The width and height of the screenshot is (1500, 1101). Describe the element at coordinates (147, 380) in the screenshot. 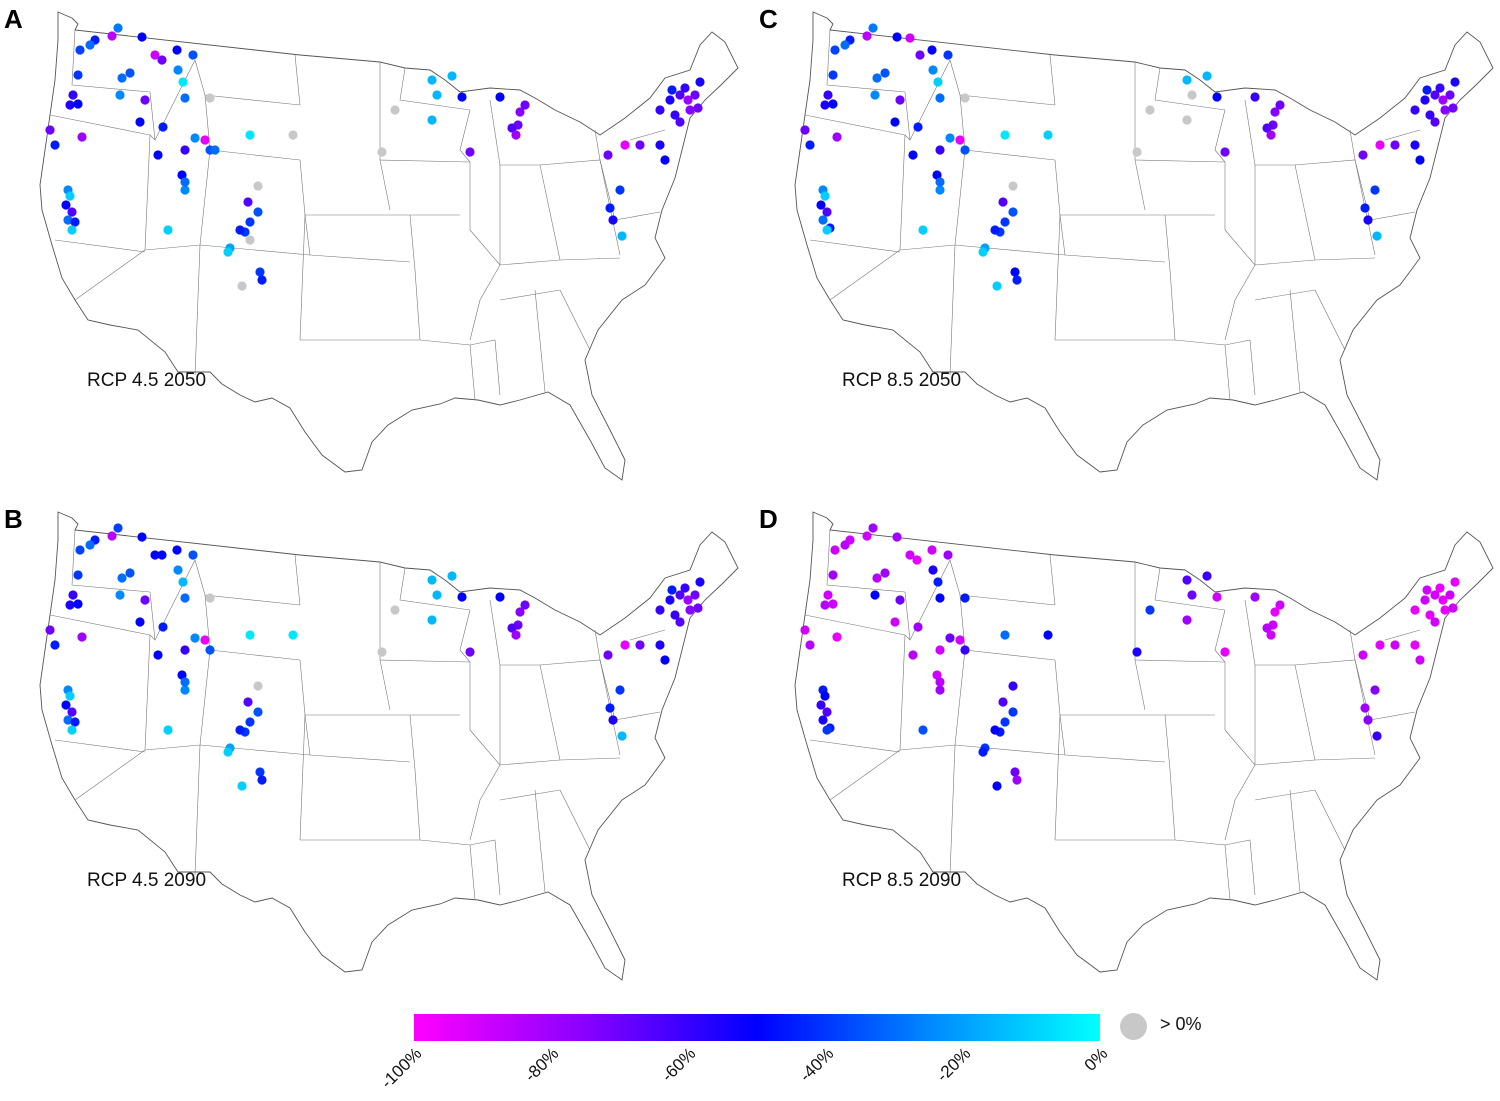

I see `scenario-label: RCP 4.5 2050` at that location.